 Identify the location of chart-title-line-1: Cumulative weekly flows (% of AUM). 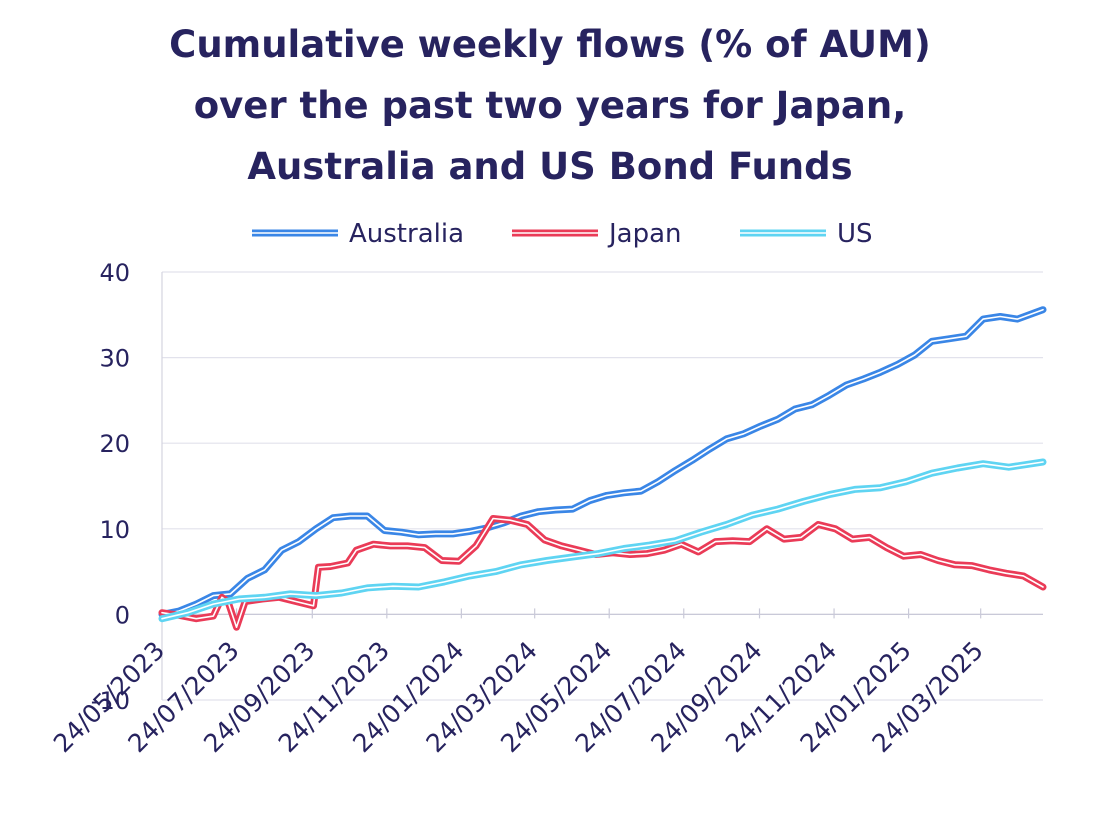
(550, 44).